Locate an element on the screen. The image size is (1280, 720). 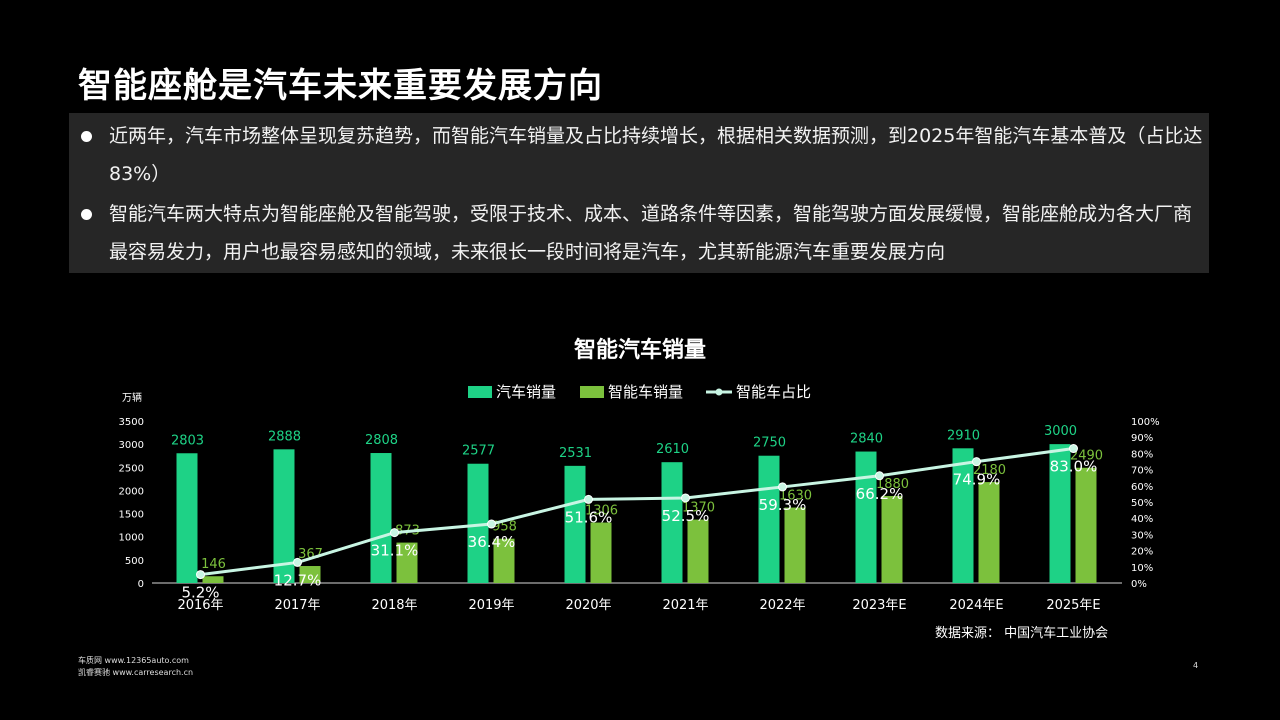
data-label-smart-sales: 1370 is located at coordinates (698, 508).